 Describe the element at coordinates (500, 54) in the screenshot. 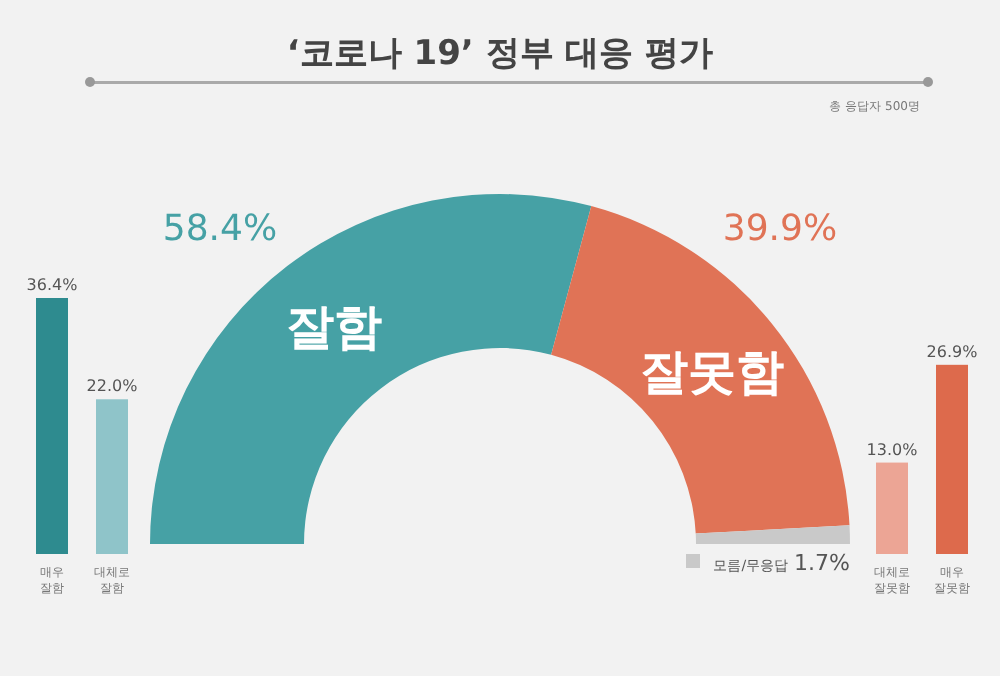

I see `chart-title: ‘코로나 19’ 정부 대응 평가` at that location.